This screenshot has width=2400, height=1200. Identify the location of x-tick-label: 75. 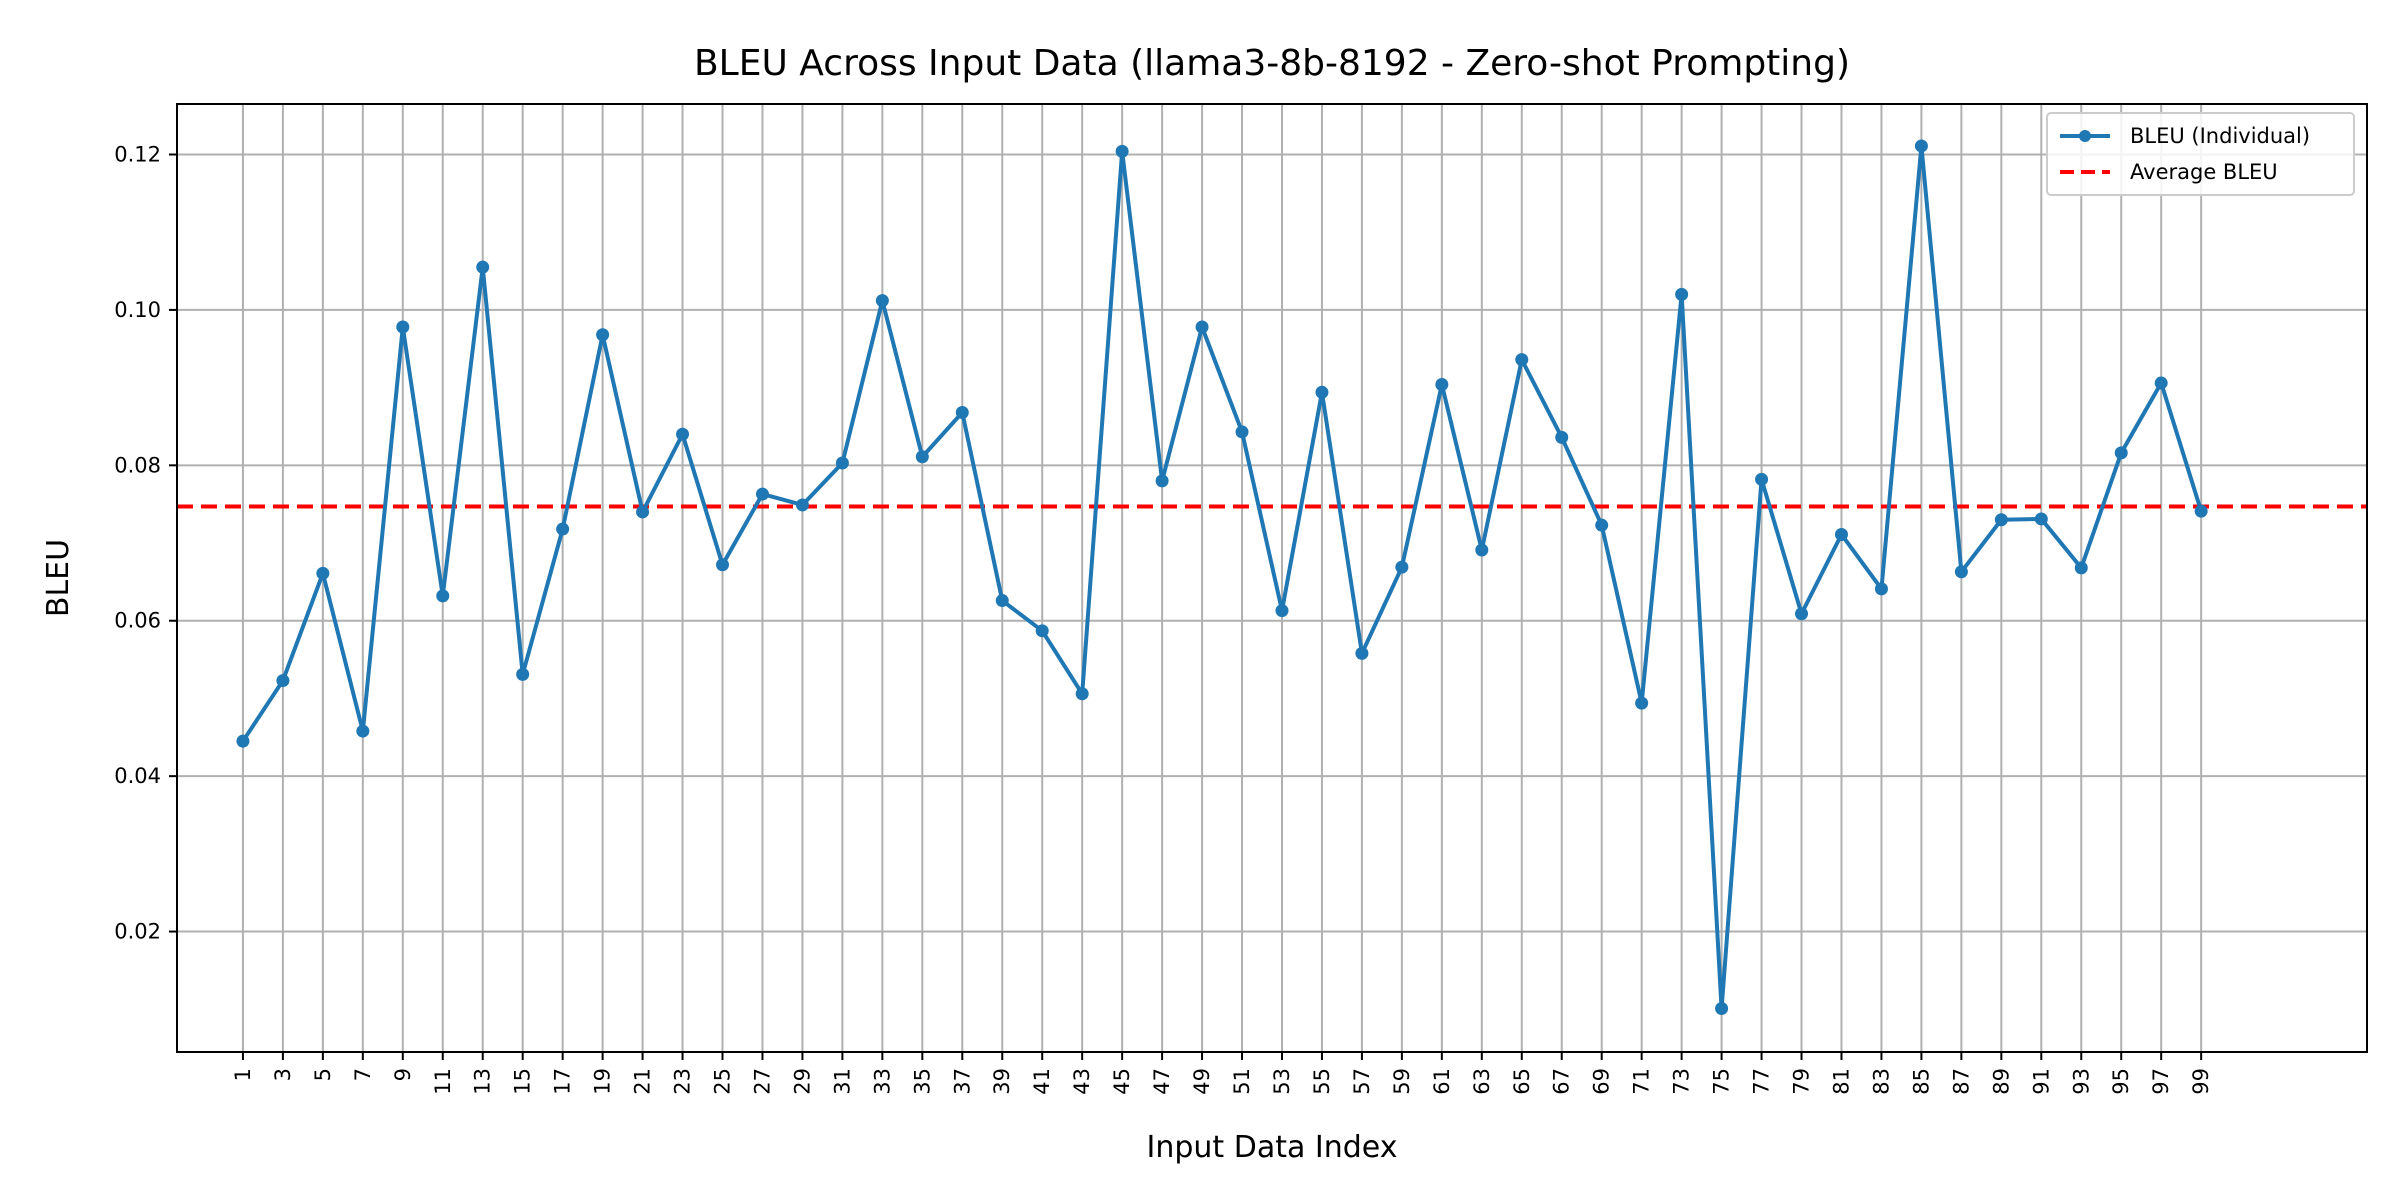
(1722, 1081).